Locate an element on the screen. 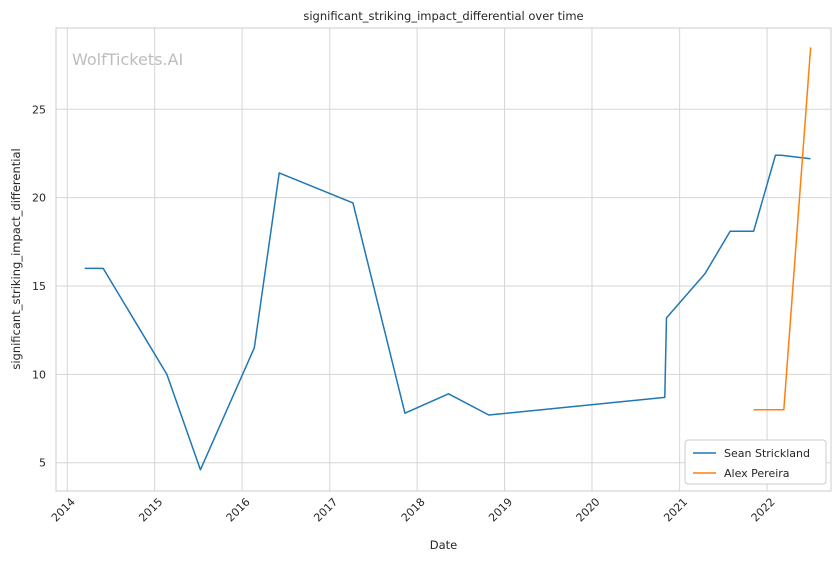 This screenshot has height=561, width=840. legend: Sean Strickland Alex Pereira is located at coordinates (755, 462).